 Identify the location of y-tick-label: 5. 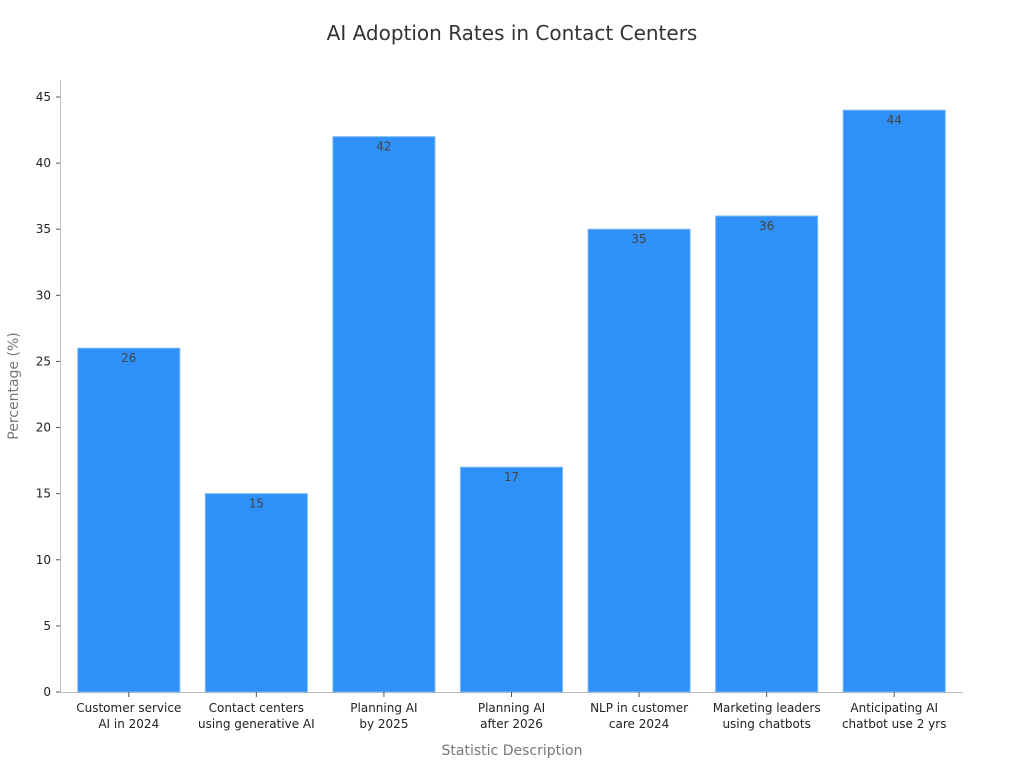
(47, 626).